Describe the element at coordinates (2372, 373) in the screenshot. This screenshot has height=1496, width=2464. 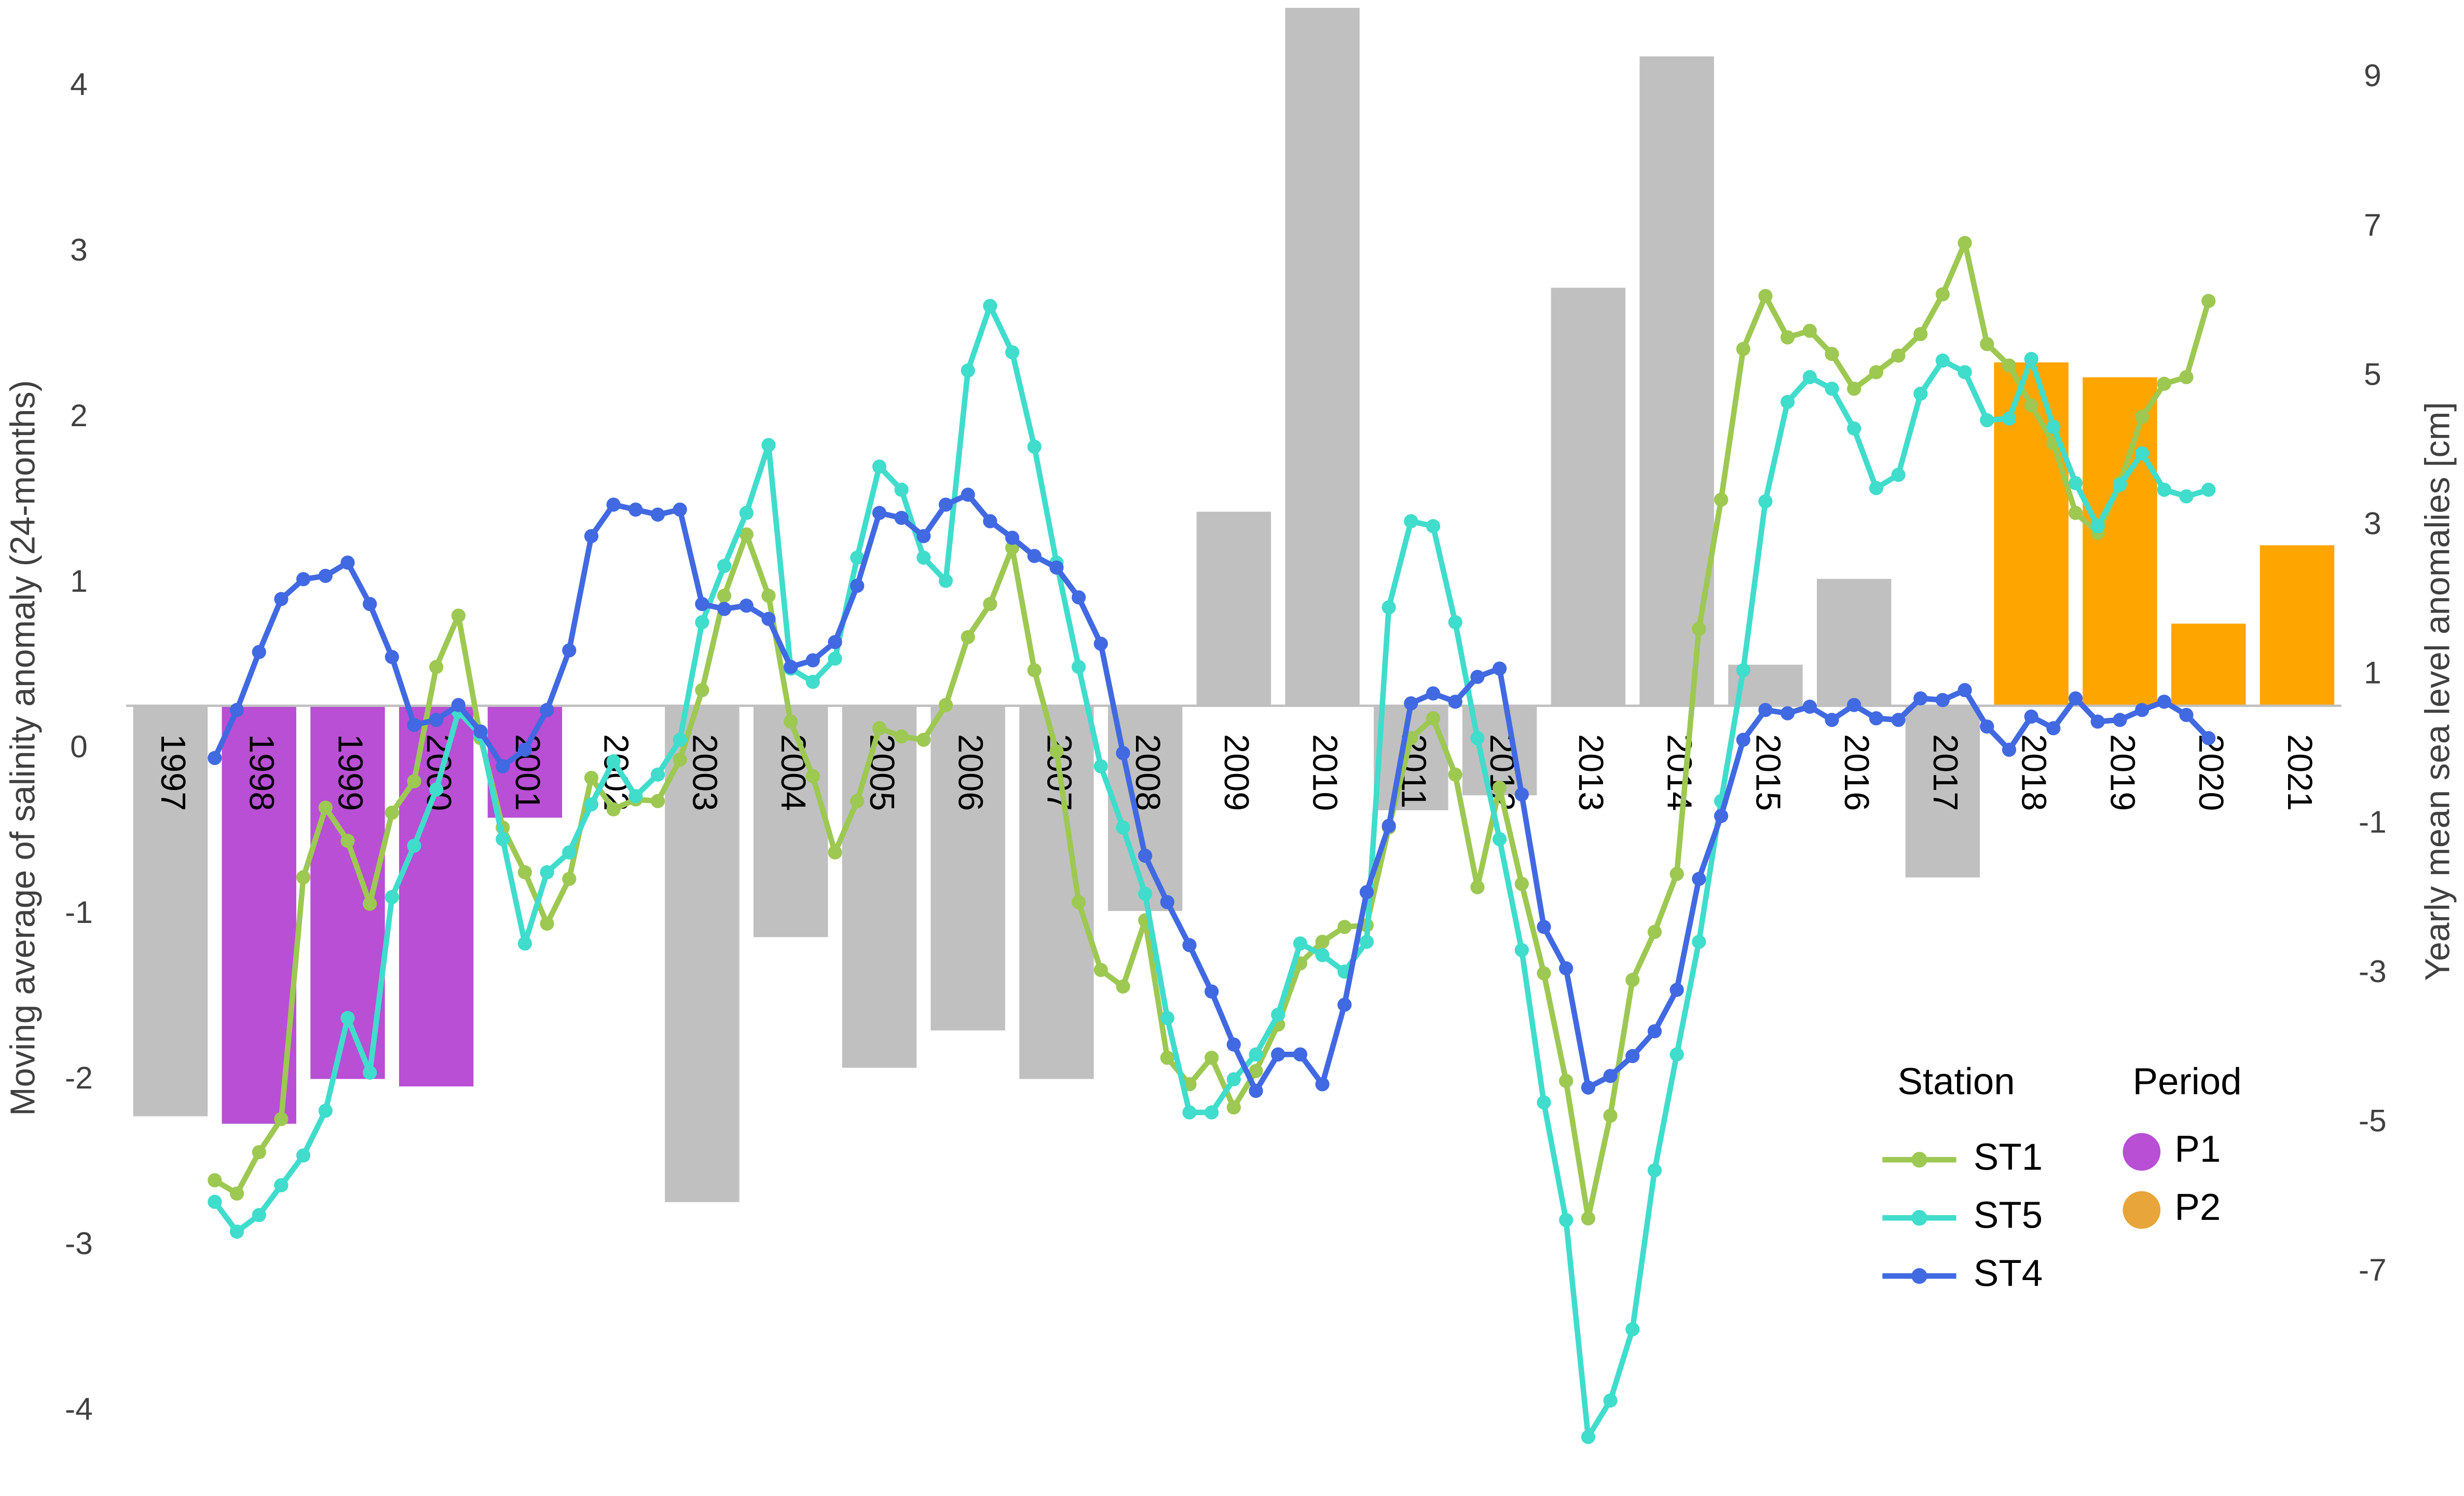
I see `y2-tick-label: 5` at that location.